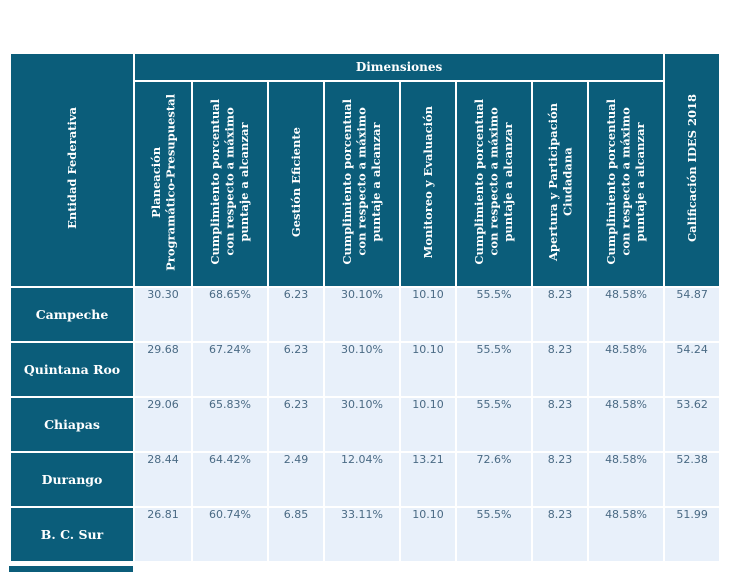 The height and width of the screenshot is (572, 747). Describe the element at coordinates (552, 181) in the screenshot. I see `column-header-line: Apertura y Participación` at that location.